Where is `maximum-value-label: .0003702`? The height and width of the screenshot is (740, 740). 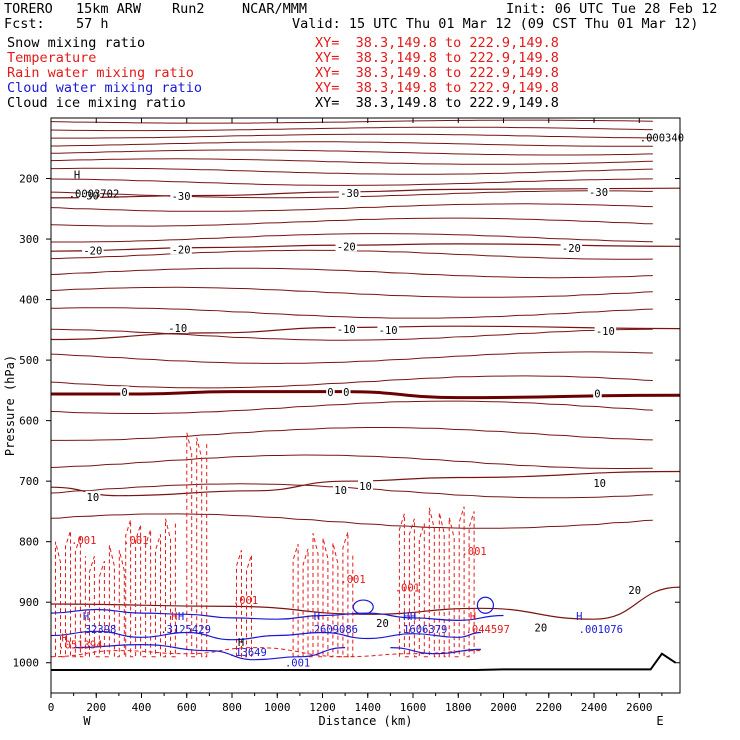 maximum-value-label: .0003702 is located at coordinates (94, 195).